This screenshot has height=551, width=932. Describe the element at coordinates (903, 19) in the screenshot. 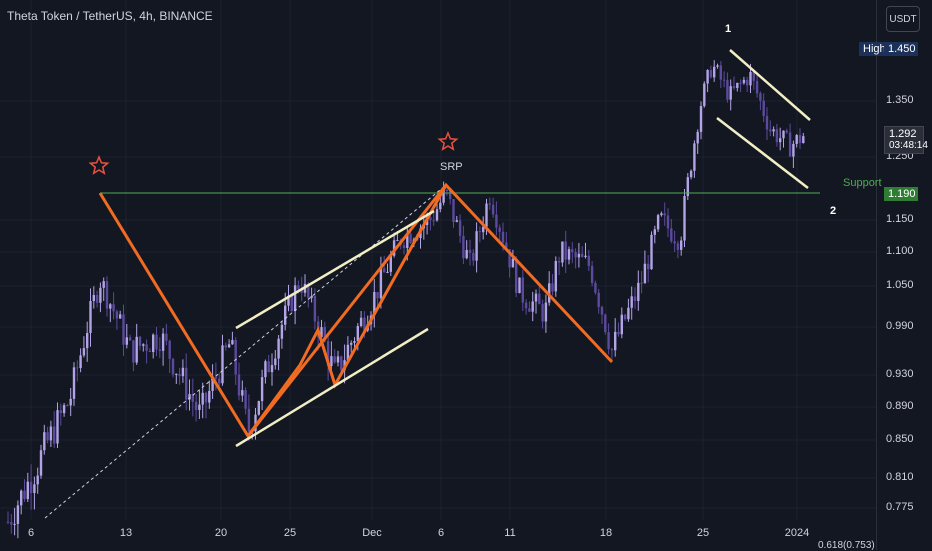

I see `currency-button: USDT` at that location.